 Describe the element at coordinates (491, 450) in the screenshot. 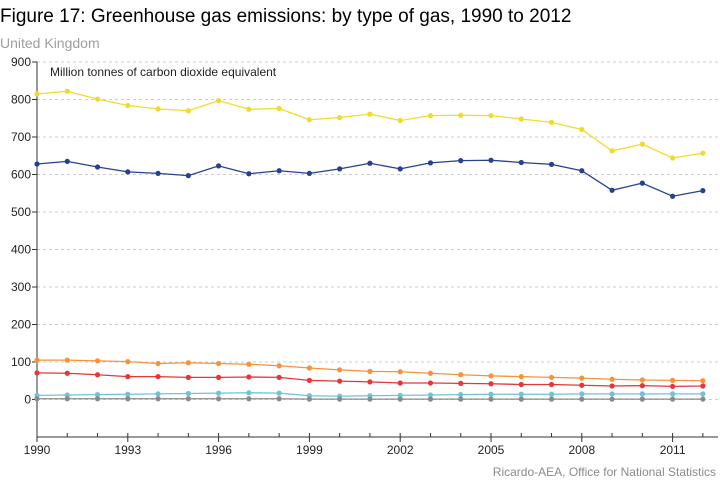

I see `x-tick-label: 2005` at that location.